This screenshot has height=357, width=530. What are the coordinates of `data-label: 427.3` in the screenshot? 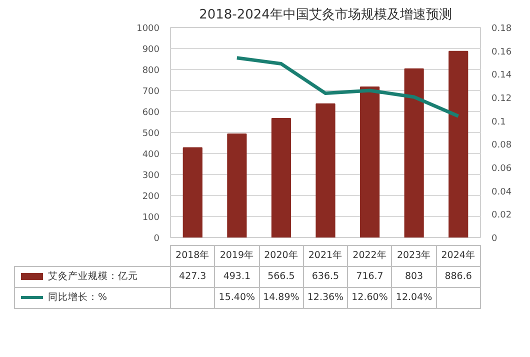 It's located at (192, 277).